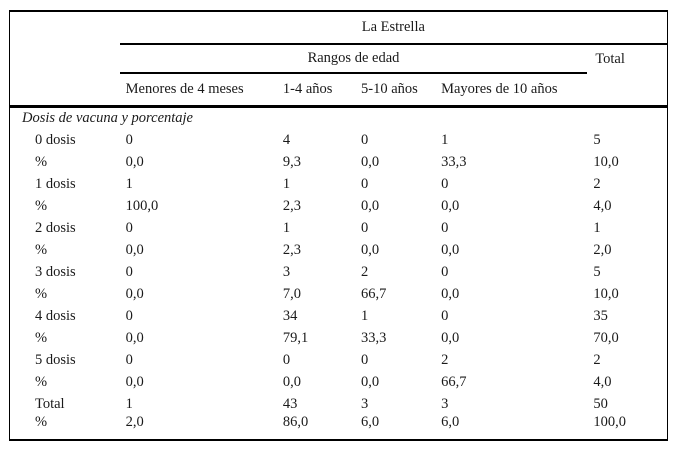  I want to click on table-row: % 0,0 7,0 66,7 0,0 10,0, so click(339, 294).